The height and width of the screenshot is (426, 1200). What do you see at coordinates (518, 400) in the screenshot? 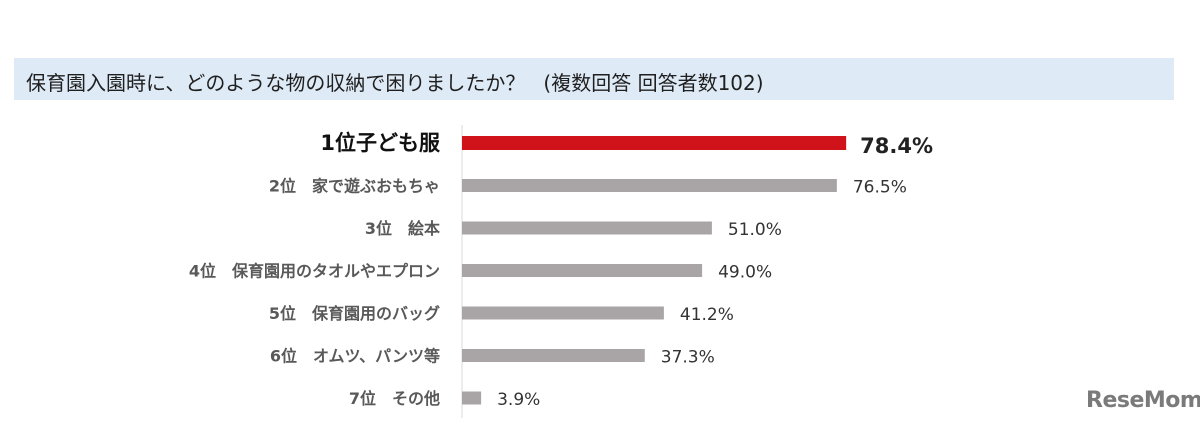
I see `value-label-7: 3.9%` at bounding box center [518, 400].